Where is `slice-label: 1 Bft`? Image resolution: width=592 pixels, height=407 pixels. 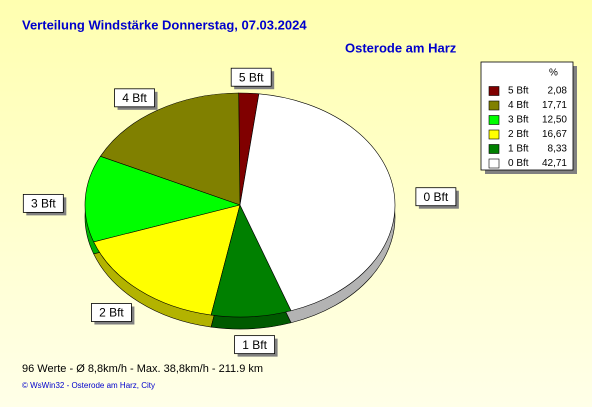
slice-label: 1 Bft is located at coordinates (254, 345).